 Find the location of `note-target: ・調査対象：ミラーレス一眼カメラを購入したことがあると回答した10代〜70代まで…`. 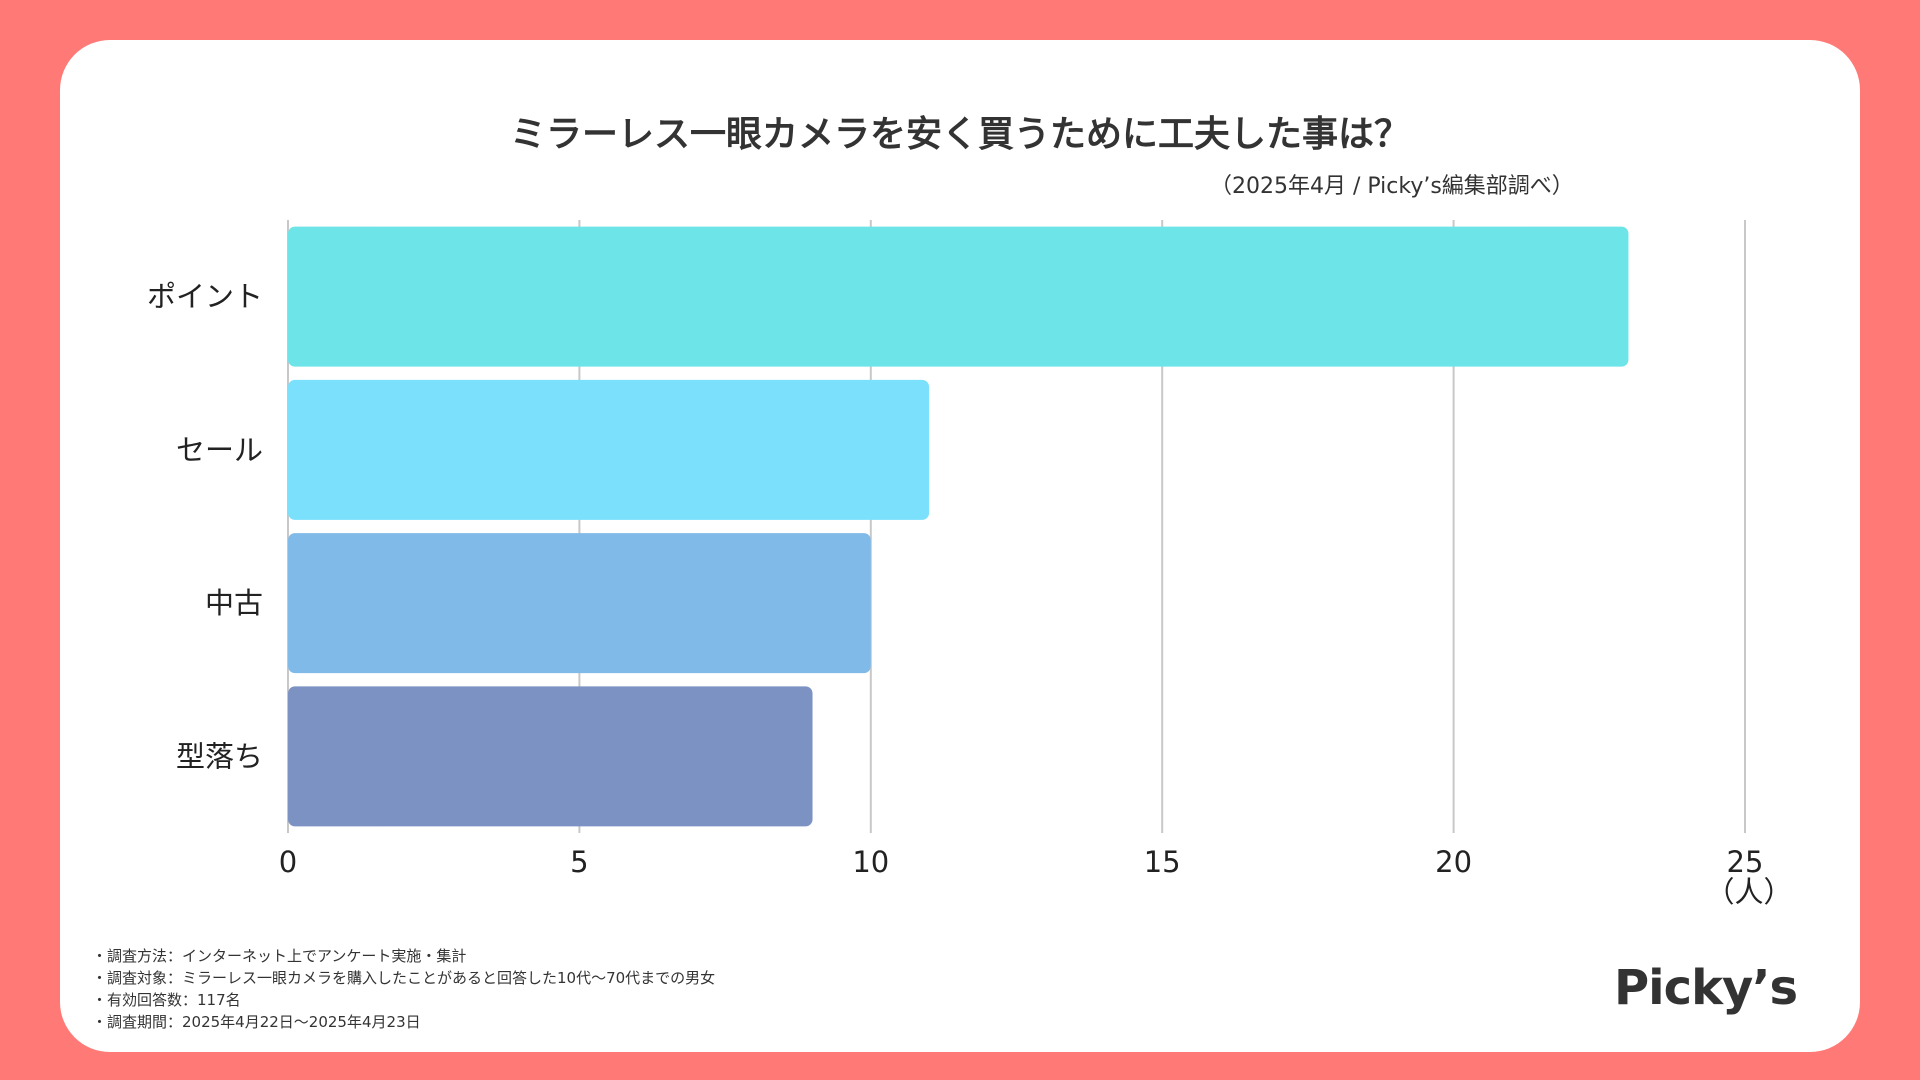

note-target: ・調査対象：ミラーレス一眼カメラを購入したことがあると回答した10代〜70代まで… is located at coordinates (404, 978).